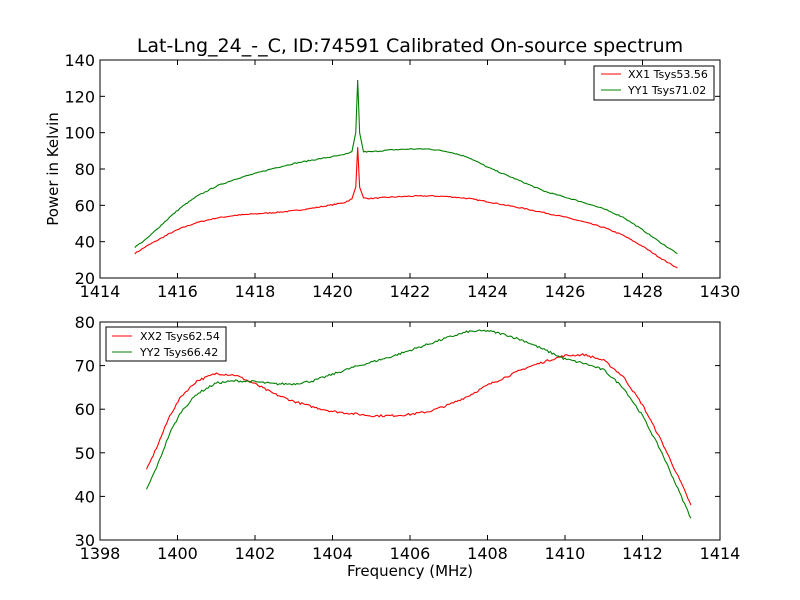  Describe the element at coordinates (642, 553) in the screenshot. I see `bottom-x-tick-label-1412: 1412` at that location.